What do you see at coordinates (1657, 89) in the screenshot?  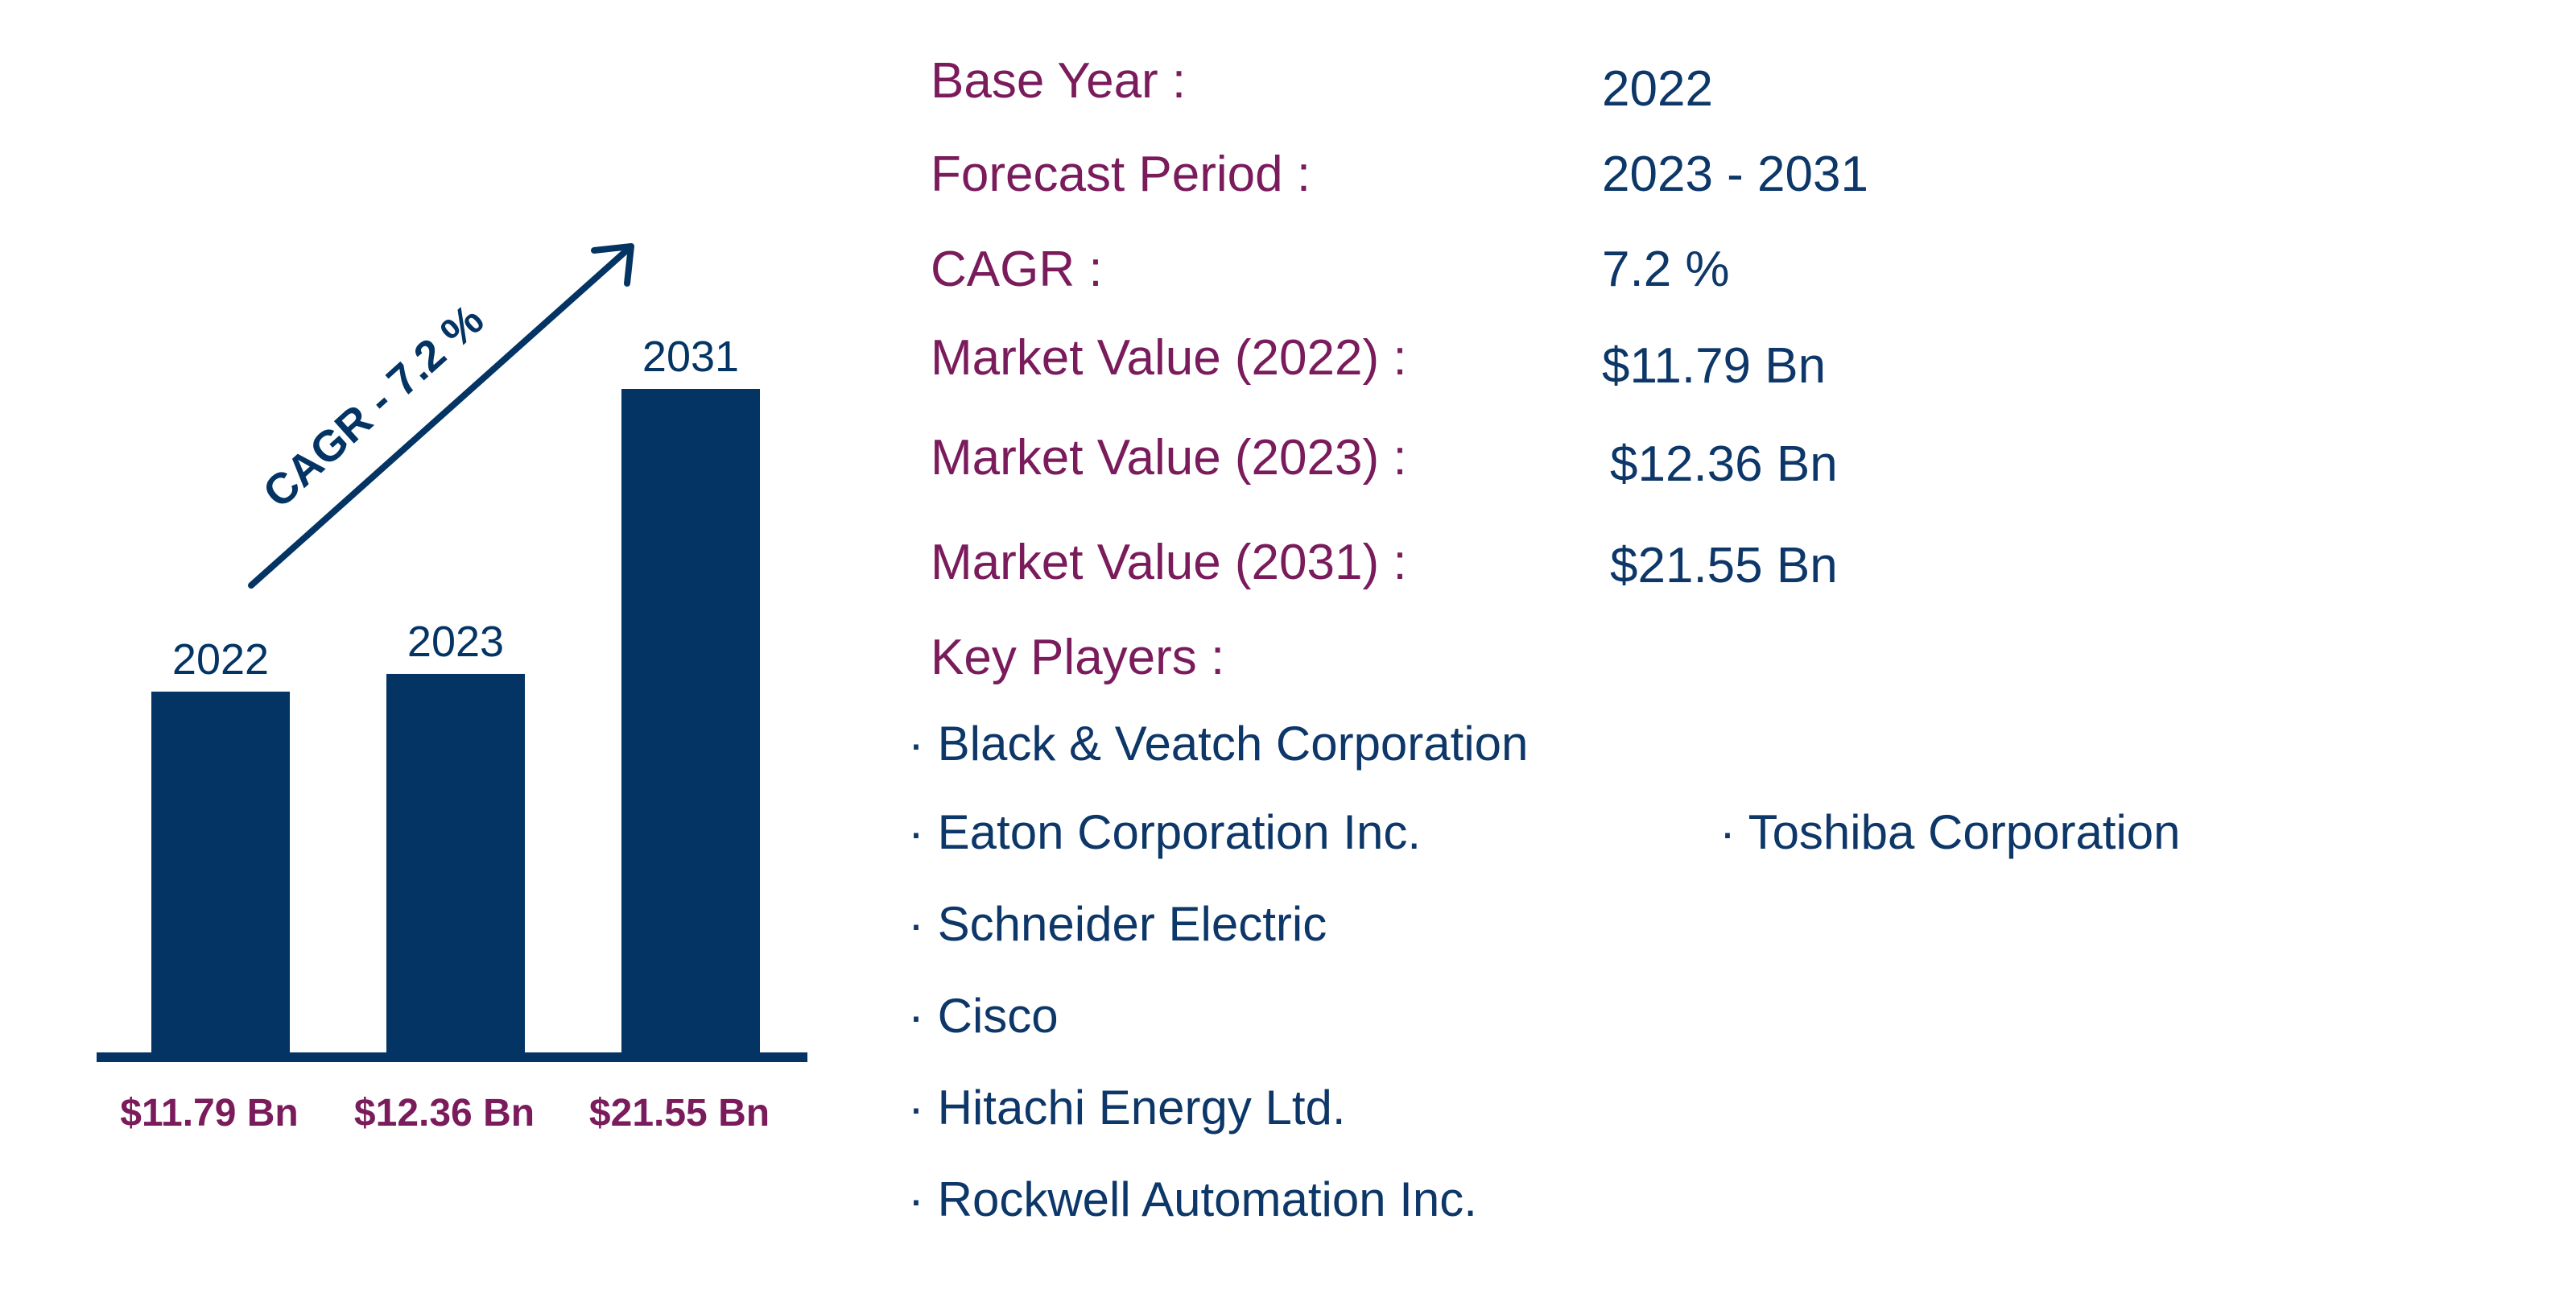 I see `base-year-value: 2022` at bounding box center [1657, 89].